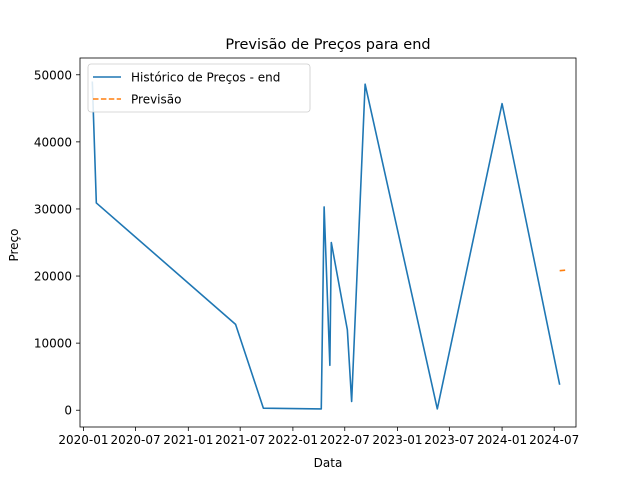 Image resolution: width=640 pixels, height=484 pixels. What do you see at coordinates (53, 75) in the screenshot?
I see `y-tick-label: 50000` at bounding box center [53, 75].